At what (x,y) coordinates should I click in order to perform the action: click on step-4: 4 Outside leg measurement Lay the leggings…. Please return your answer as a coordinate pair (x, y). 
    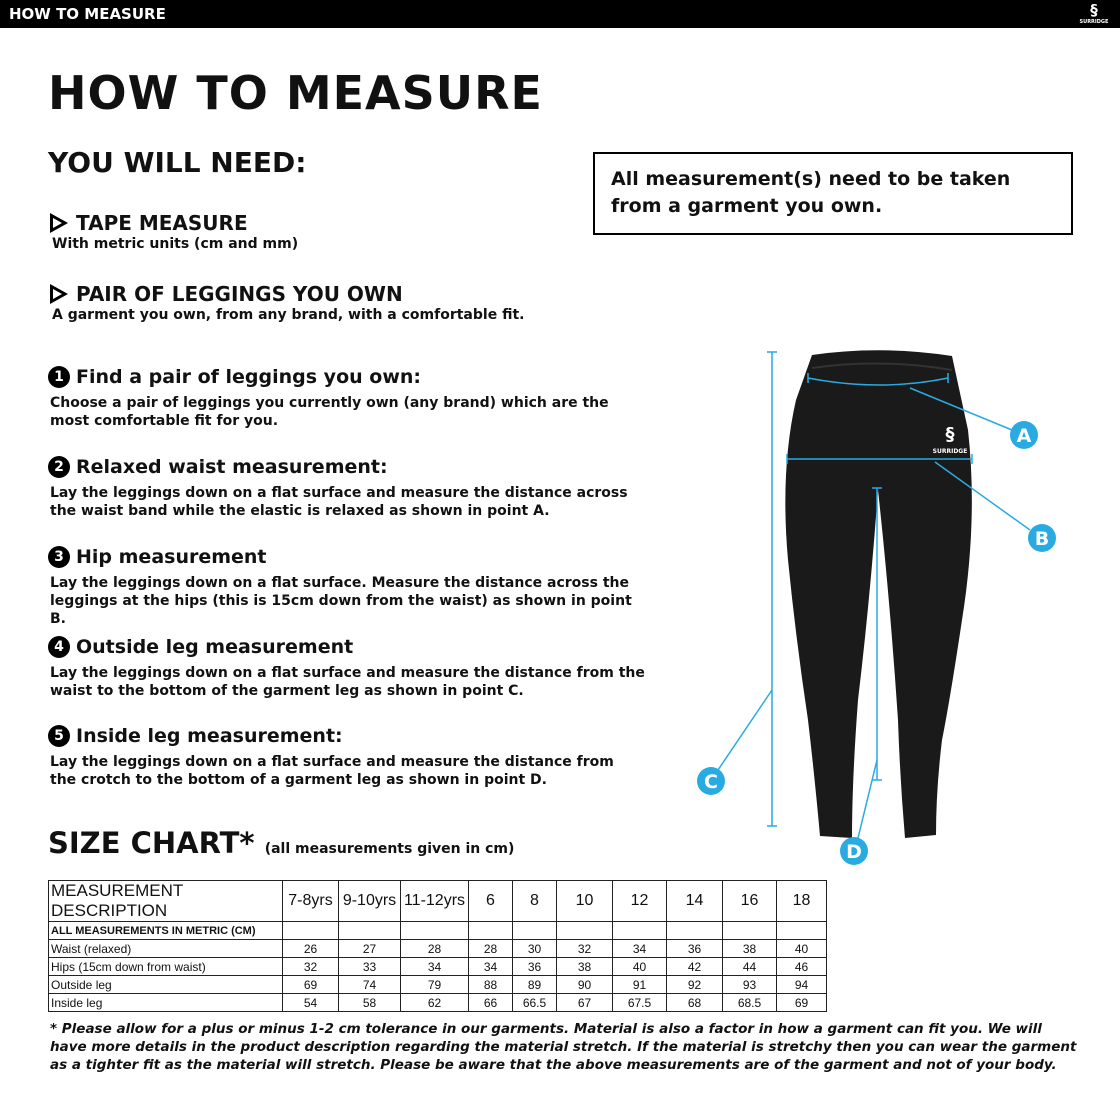
    Looking at the image, I should click on (348, 668).